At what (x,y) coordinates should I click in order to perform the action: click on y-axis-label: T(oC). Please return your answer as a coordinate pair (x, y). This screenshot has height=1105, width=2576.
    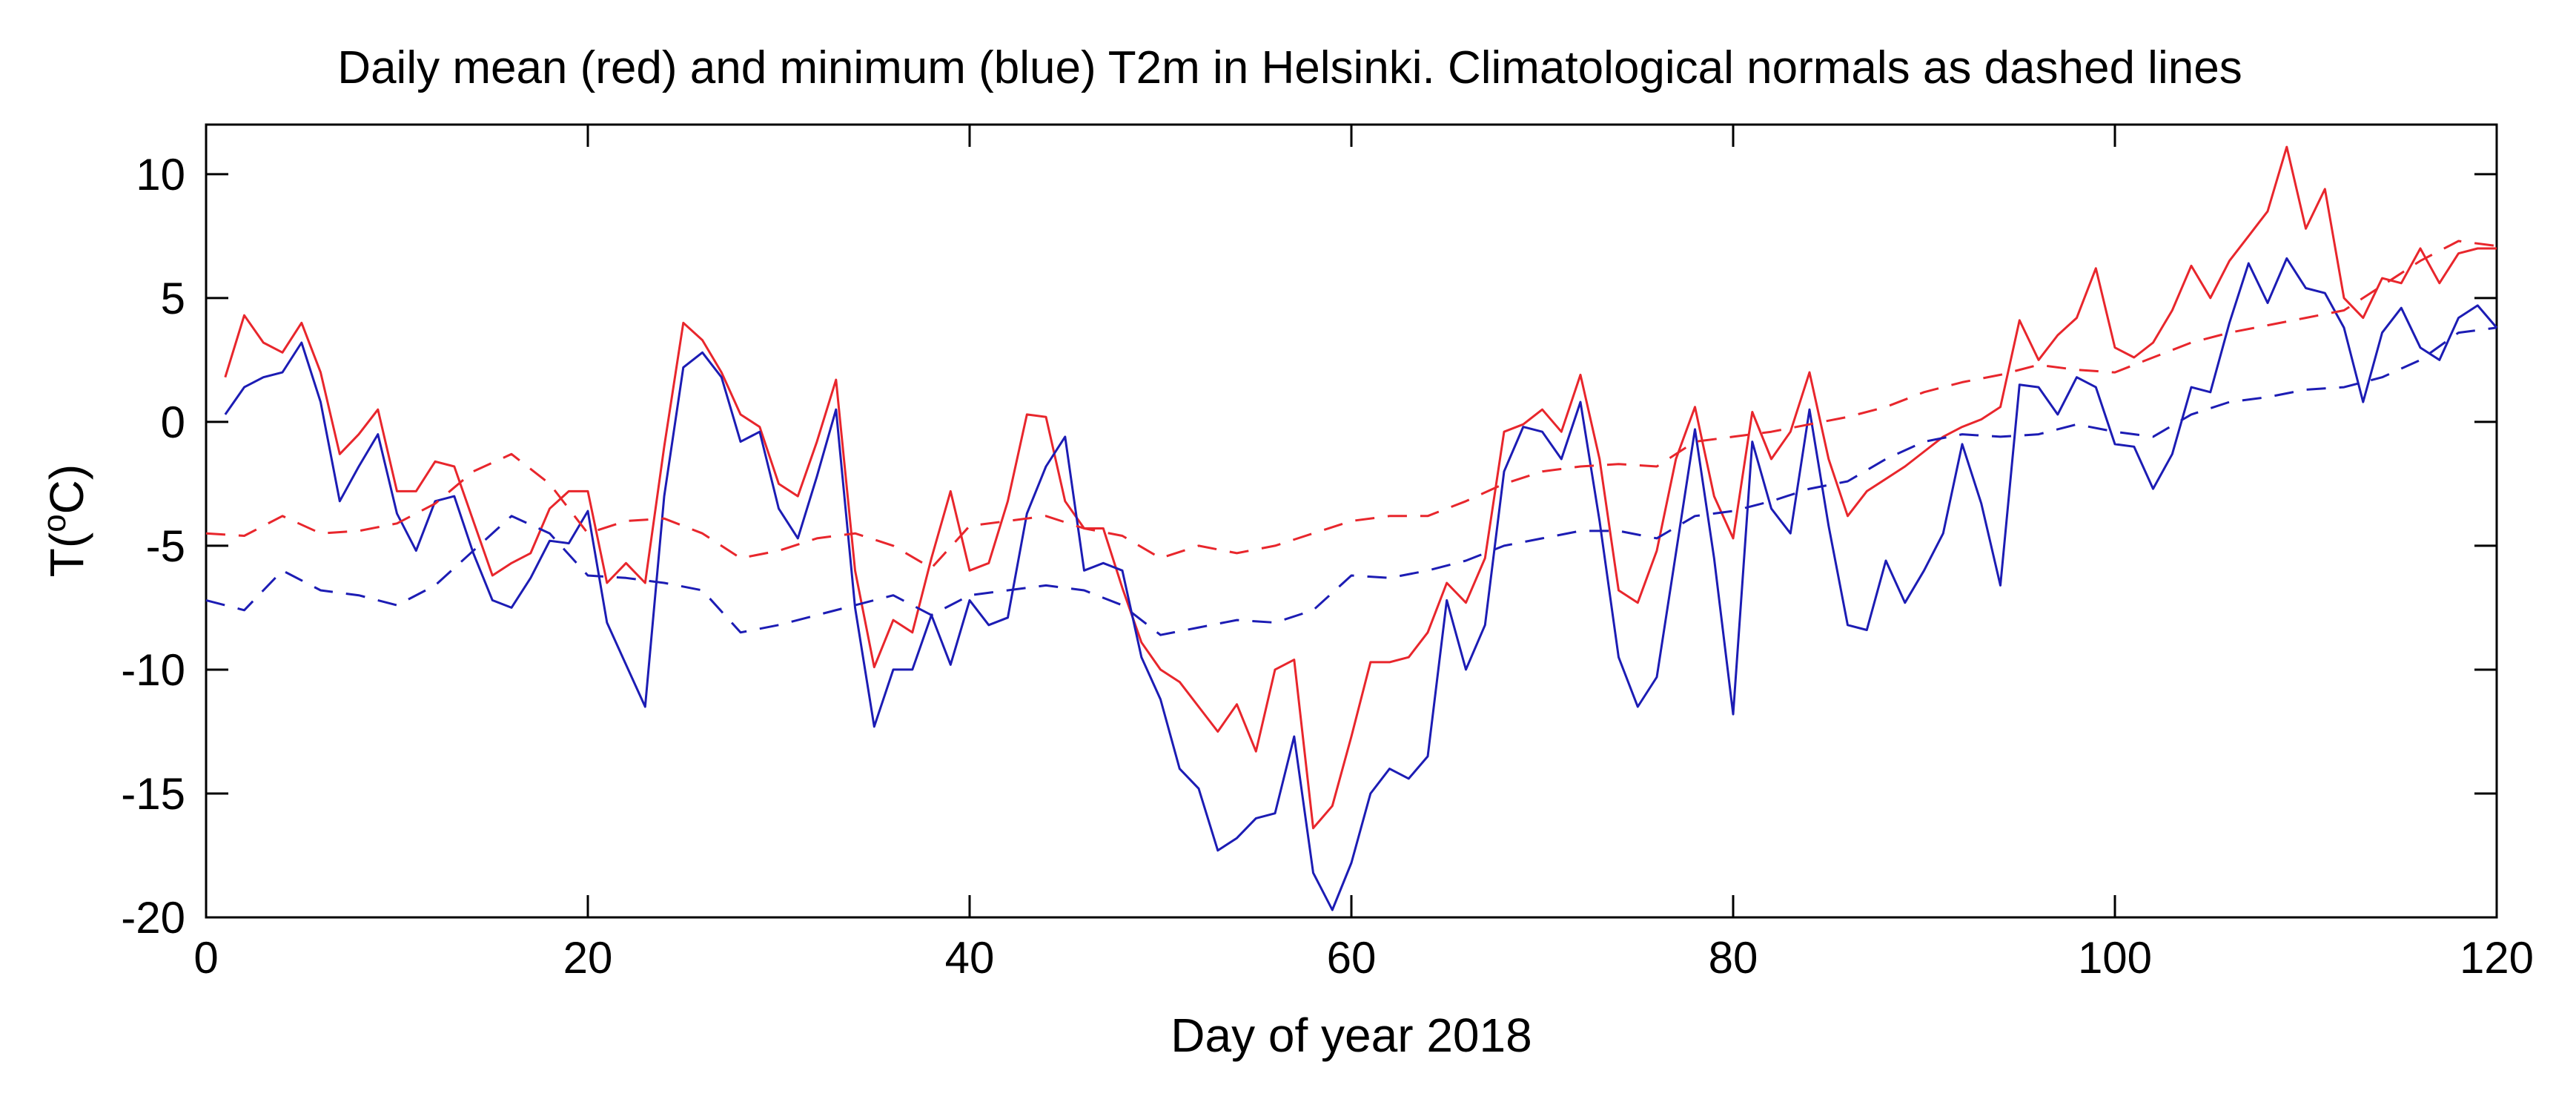
    Looking at the image, I should click on (64, 520).